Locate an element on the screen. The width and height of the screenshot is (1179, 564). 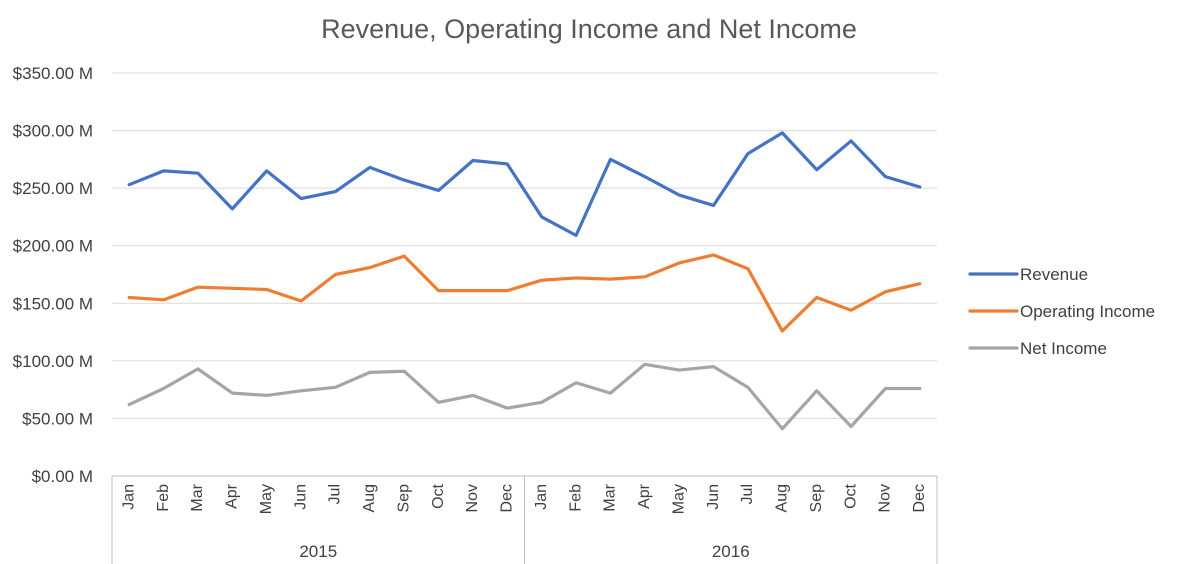
y-tick-label: $0.00 M is located at coordinates (62, 476).